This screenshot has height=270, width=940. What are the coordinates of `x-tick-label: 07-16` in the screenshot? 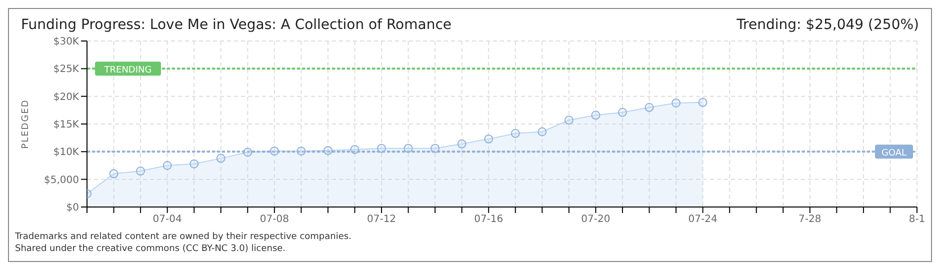 It's located at (489, 220).